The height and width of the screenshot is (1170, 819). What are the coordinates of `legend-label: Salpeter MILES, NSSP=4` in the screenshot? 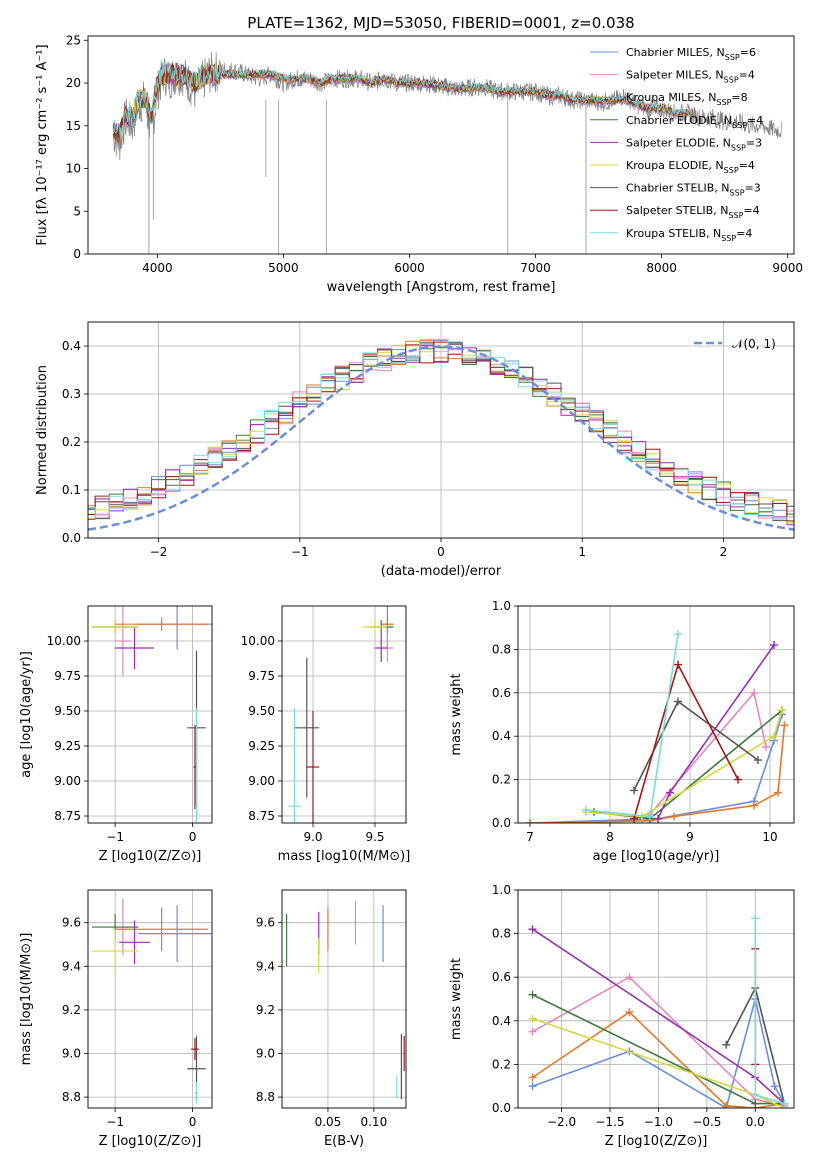 It's located at (690, 77).